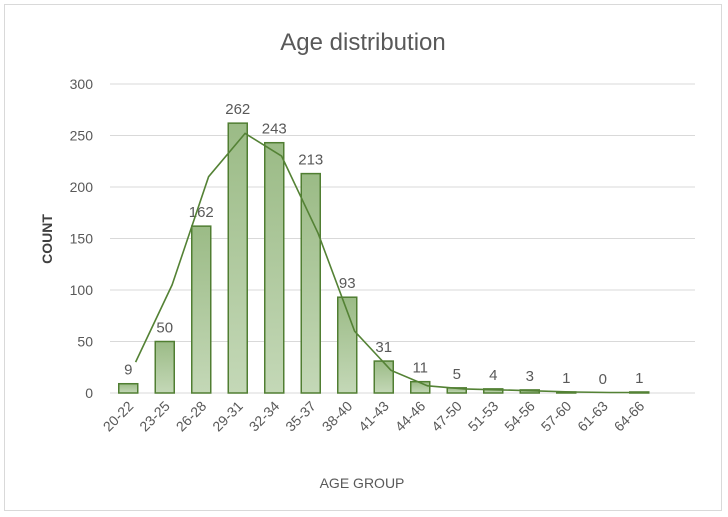 The image size is (728, 517). I want to click on x-tick-label: 23-25, so click(154, 416).